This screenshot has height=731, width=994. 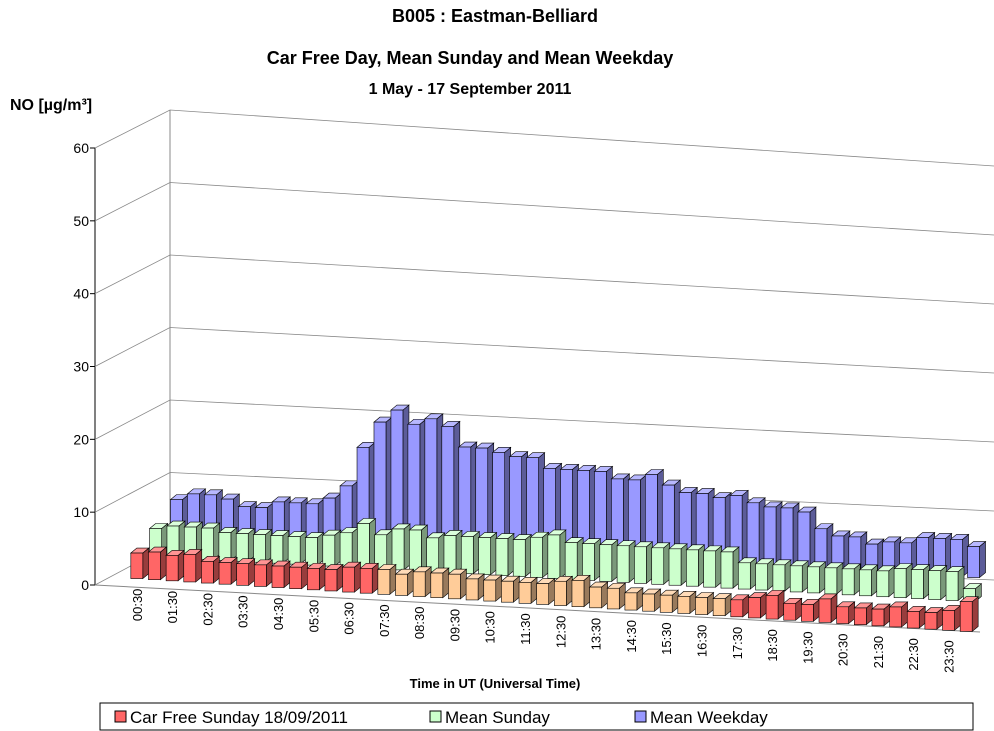 What do you see at coordinates (137, 605) in the screenshot?
I see `x-tick-label: 00:30` at bounding box center [137, 605].